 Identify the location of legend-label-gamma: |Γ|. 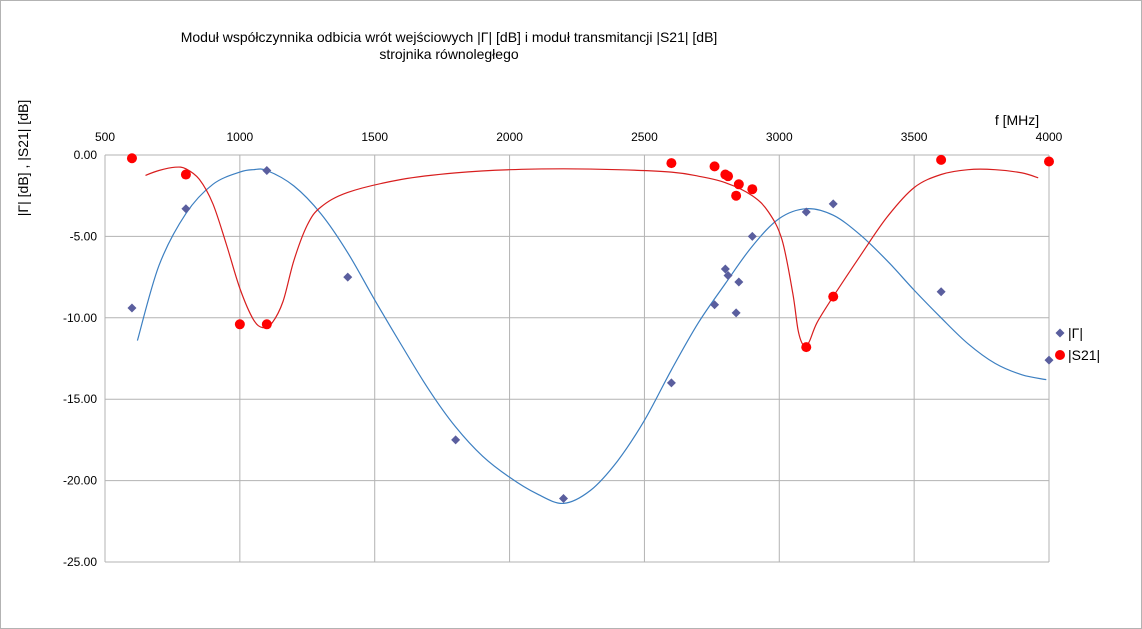
(1075, 333).